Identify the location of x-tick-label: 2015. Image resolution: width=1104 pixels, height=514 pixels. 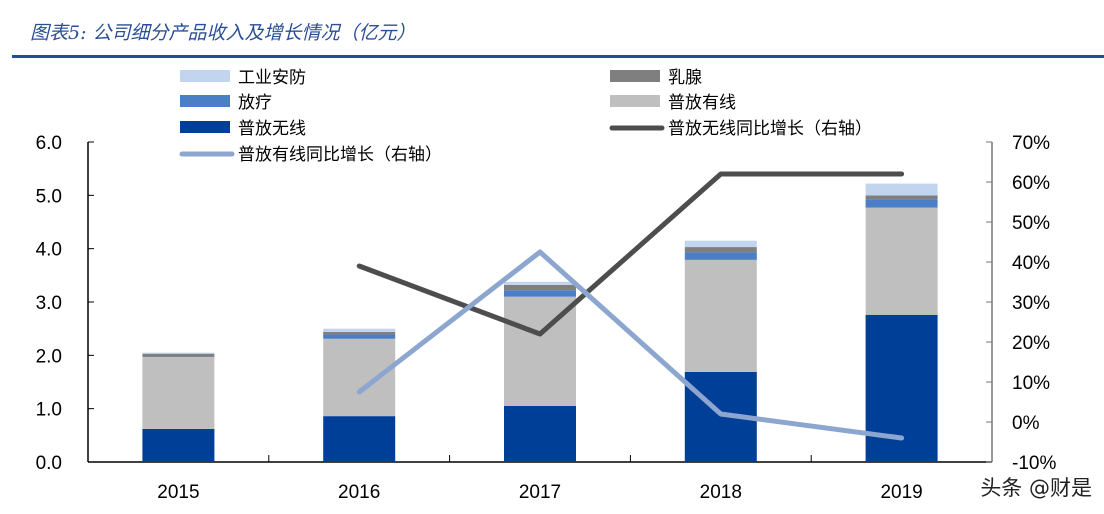
(178, 492).